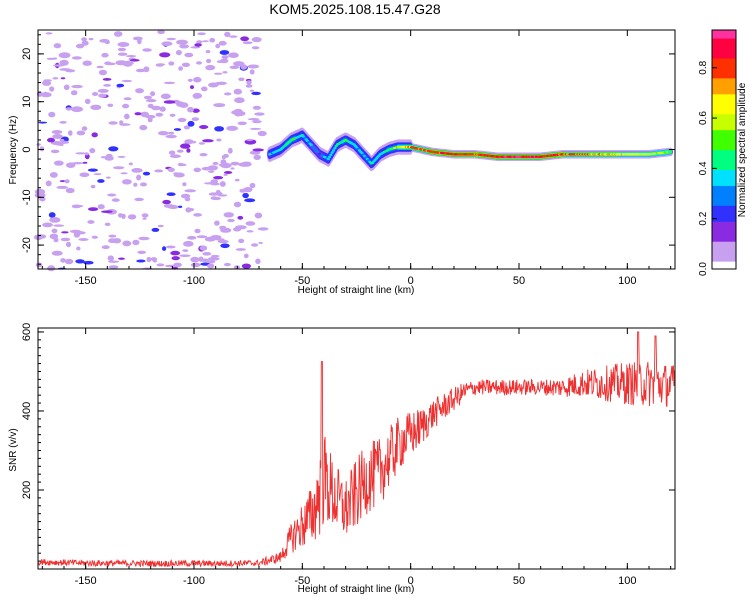  I want to click on colorbar-tick-label: 0.2, so click(703, 218).